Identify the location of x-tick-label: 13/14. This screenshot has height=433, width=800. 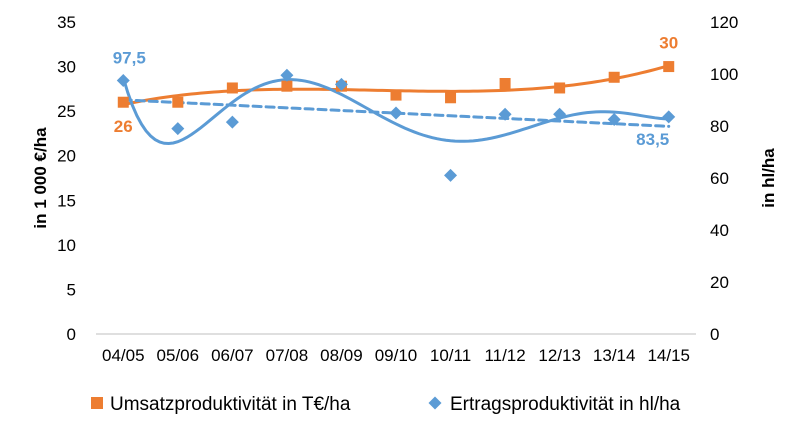
(614, 355).